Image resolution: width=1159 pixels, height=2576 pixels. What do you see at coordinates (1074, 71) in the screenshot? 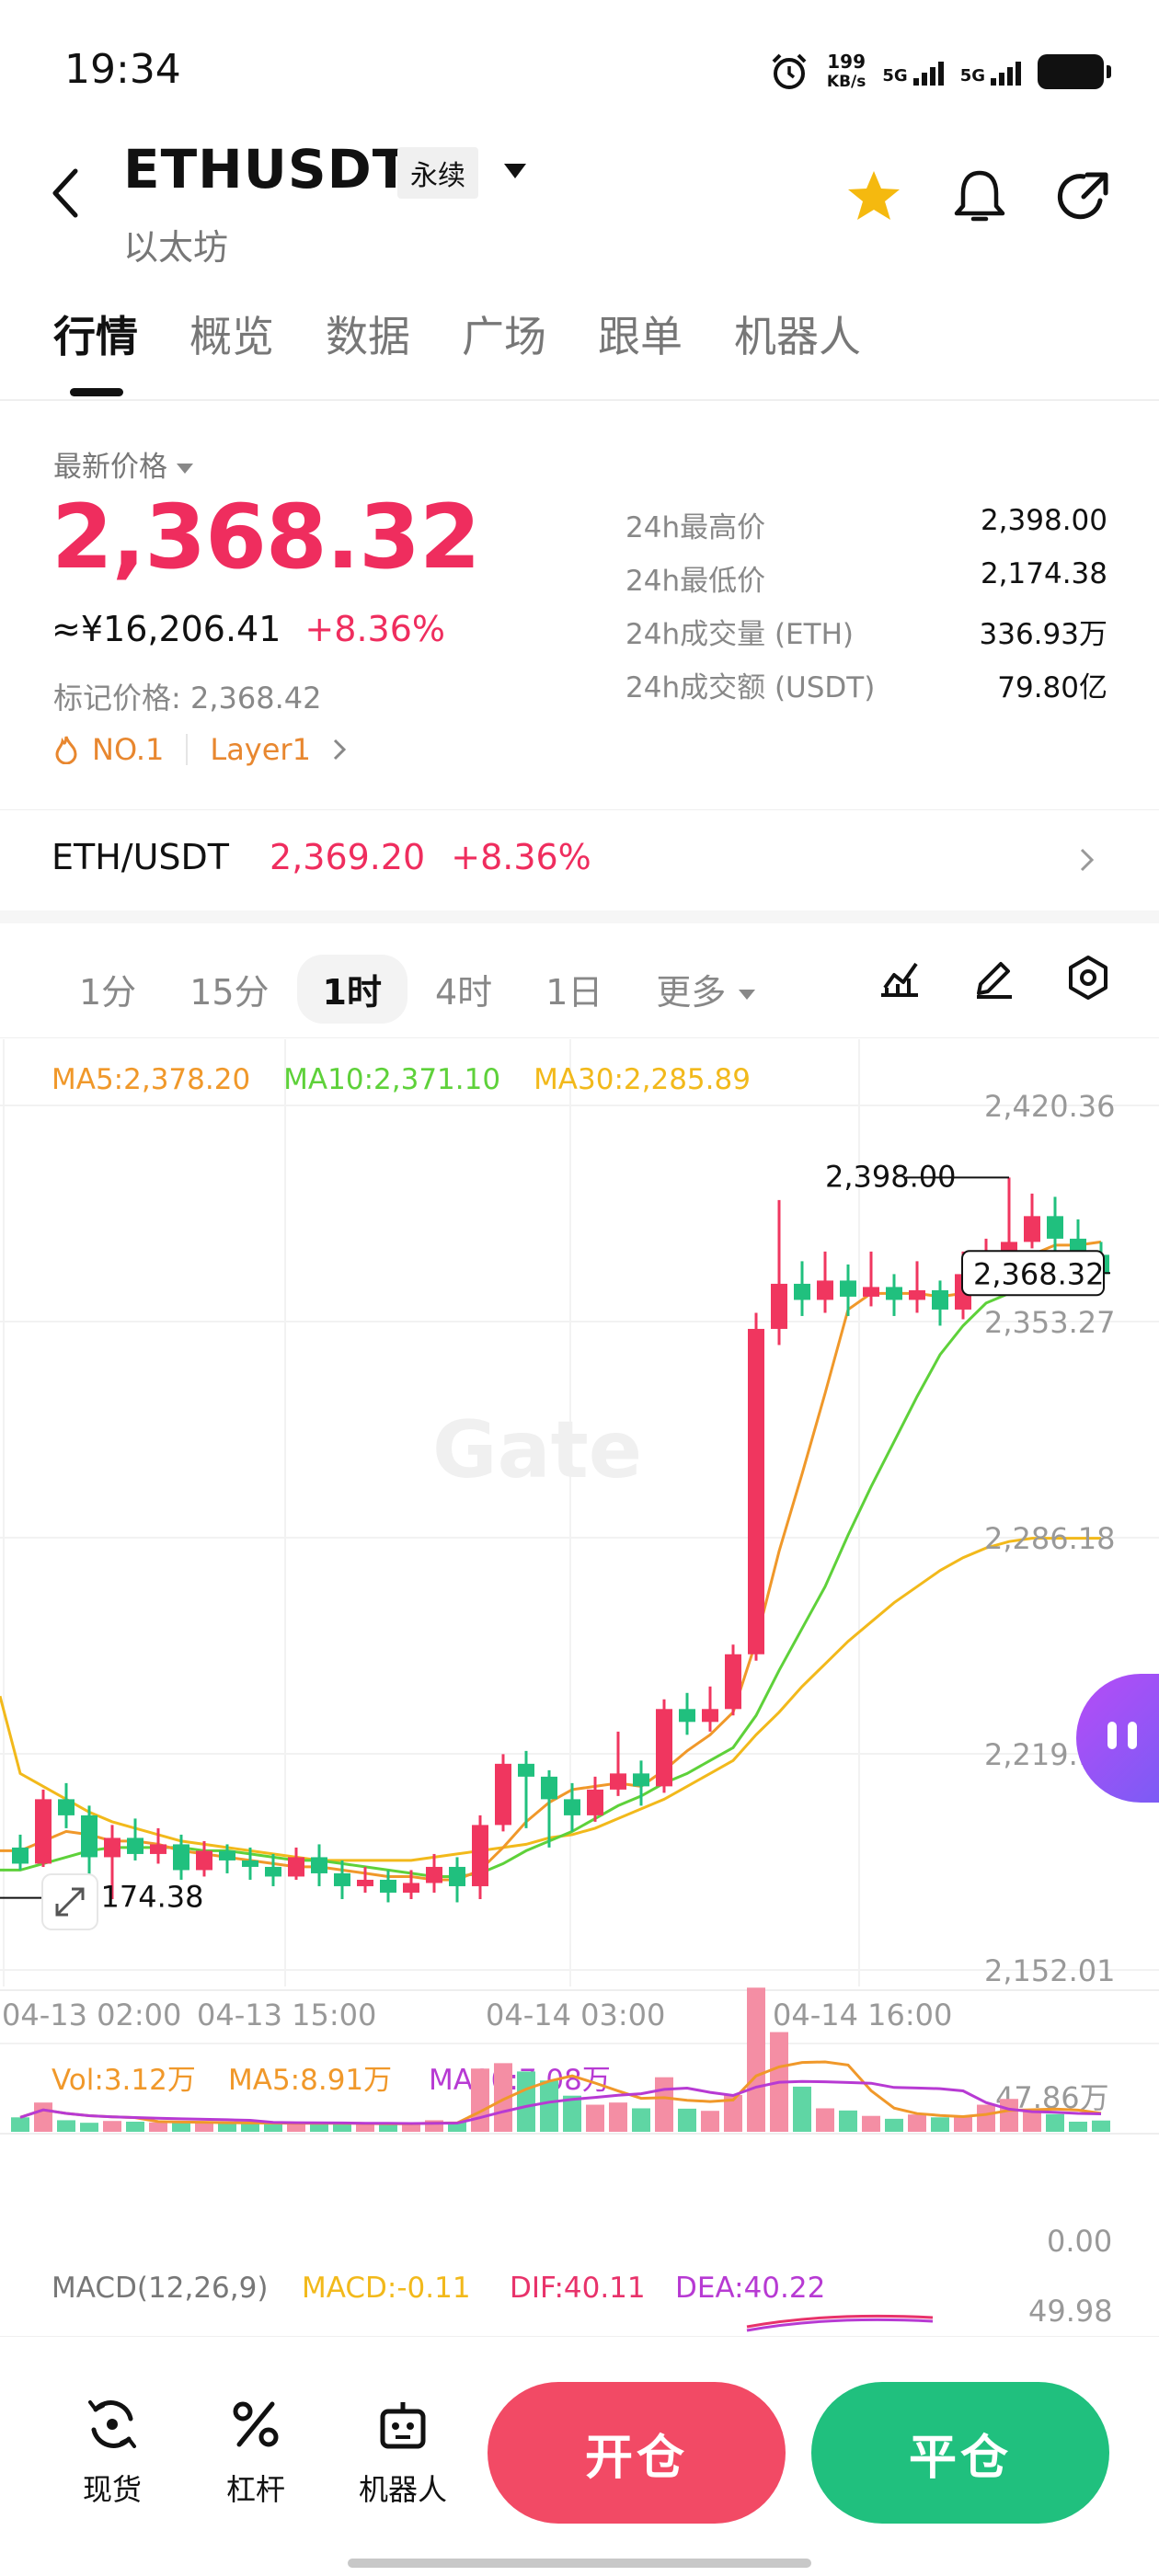
I see `battery-icon` at bounding box center [1074, 71].